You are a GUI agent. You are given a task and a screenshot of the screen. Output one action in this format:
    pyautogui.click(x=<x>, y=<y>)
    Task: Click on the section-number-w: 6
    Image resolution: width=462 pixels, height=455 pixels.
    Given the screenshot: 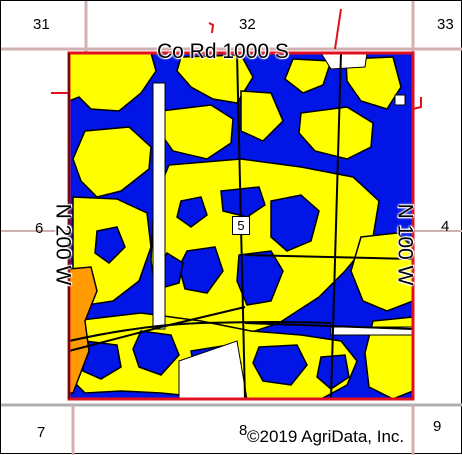 What is the action you would take?
    pyautogui.click(x=39, y=228)
    